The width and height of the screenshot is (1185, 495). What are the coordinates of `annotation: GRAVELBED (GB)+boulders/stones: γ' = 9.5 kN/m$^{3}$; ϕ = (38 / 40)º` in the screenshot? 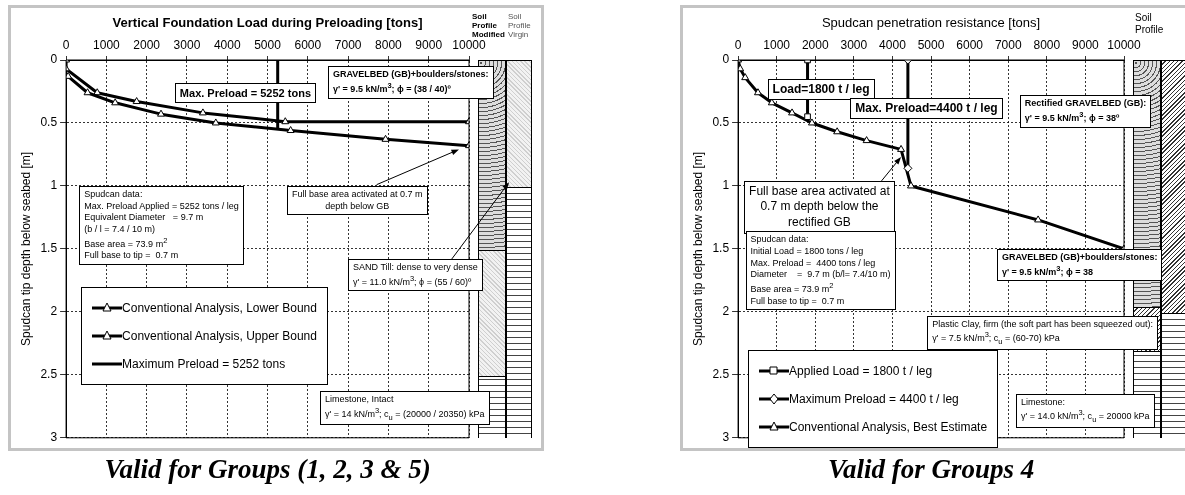 It's located at (410, 82).